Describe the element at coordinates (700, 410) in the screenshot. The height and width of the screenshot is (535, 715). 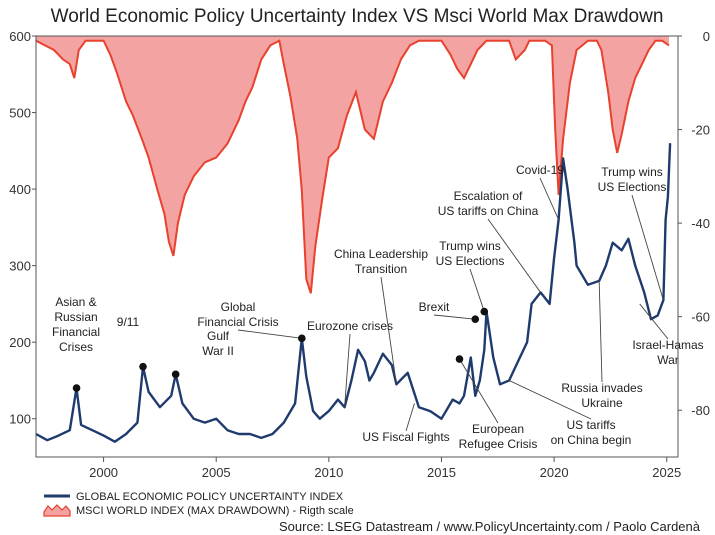
I see `y-right-tick-label--80: -80` at that location.